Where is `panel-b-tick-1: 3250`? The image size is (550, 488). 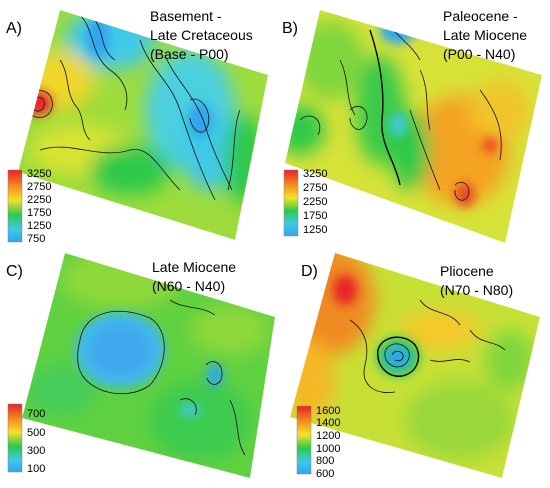 panel-b-tick-1: 3250 is located at coordinates (315, 174).